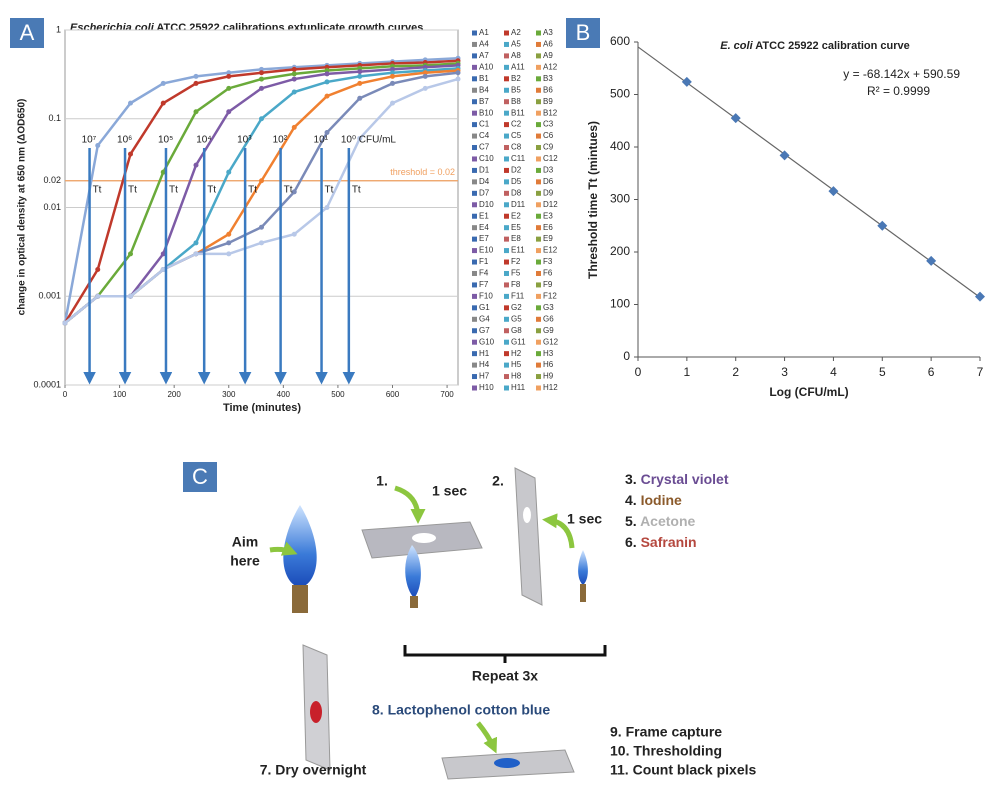 This screenshot has width=1000, height=795. I want to click on legend-label: F9, so click(548, 284).